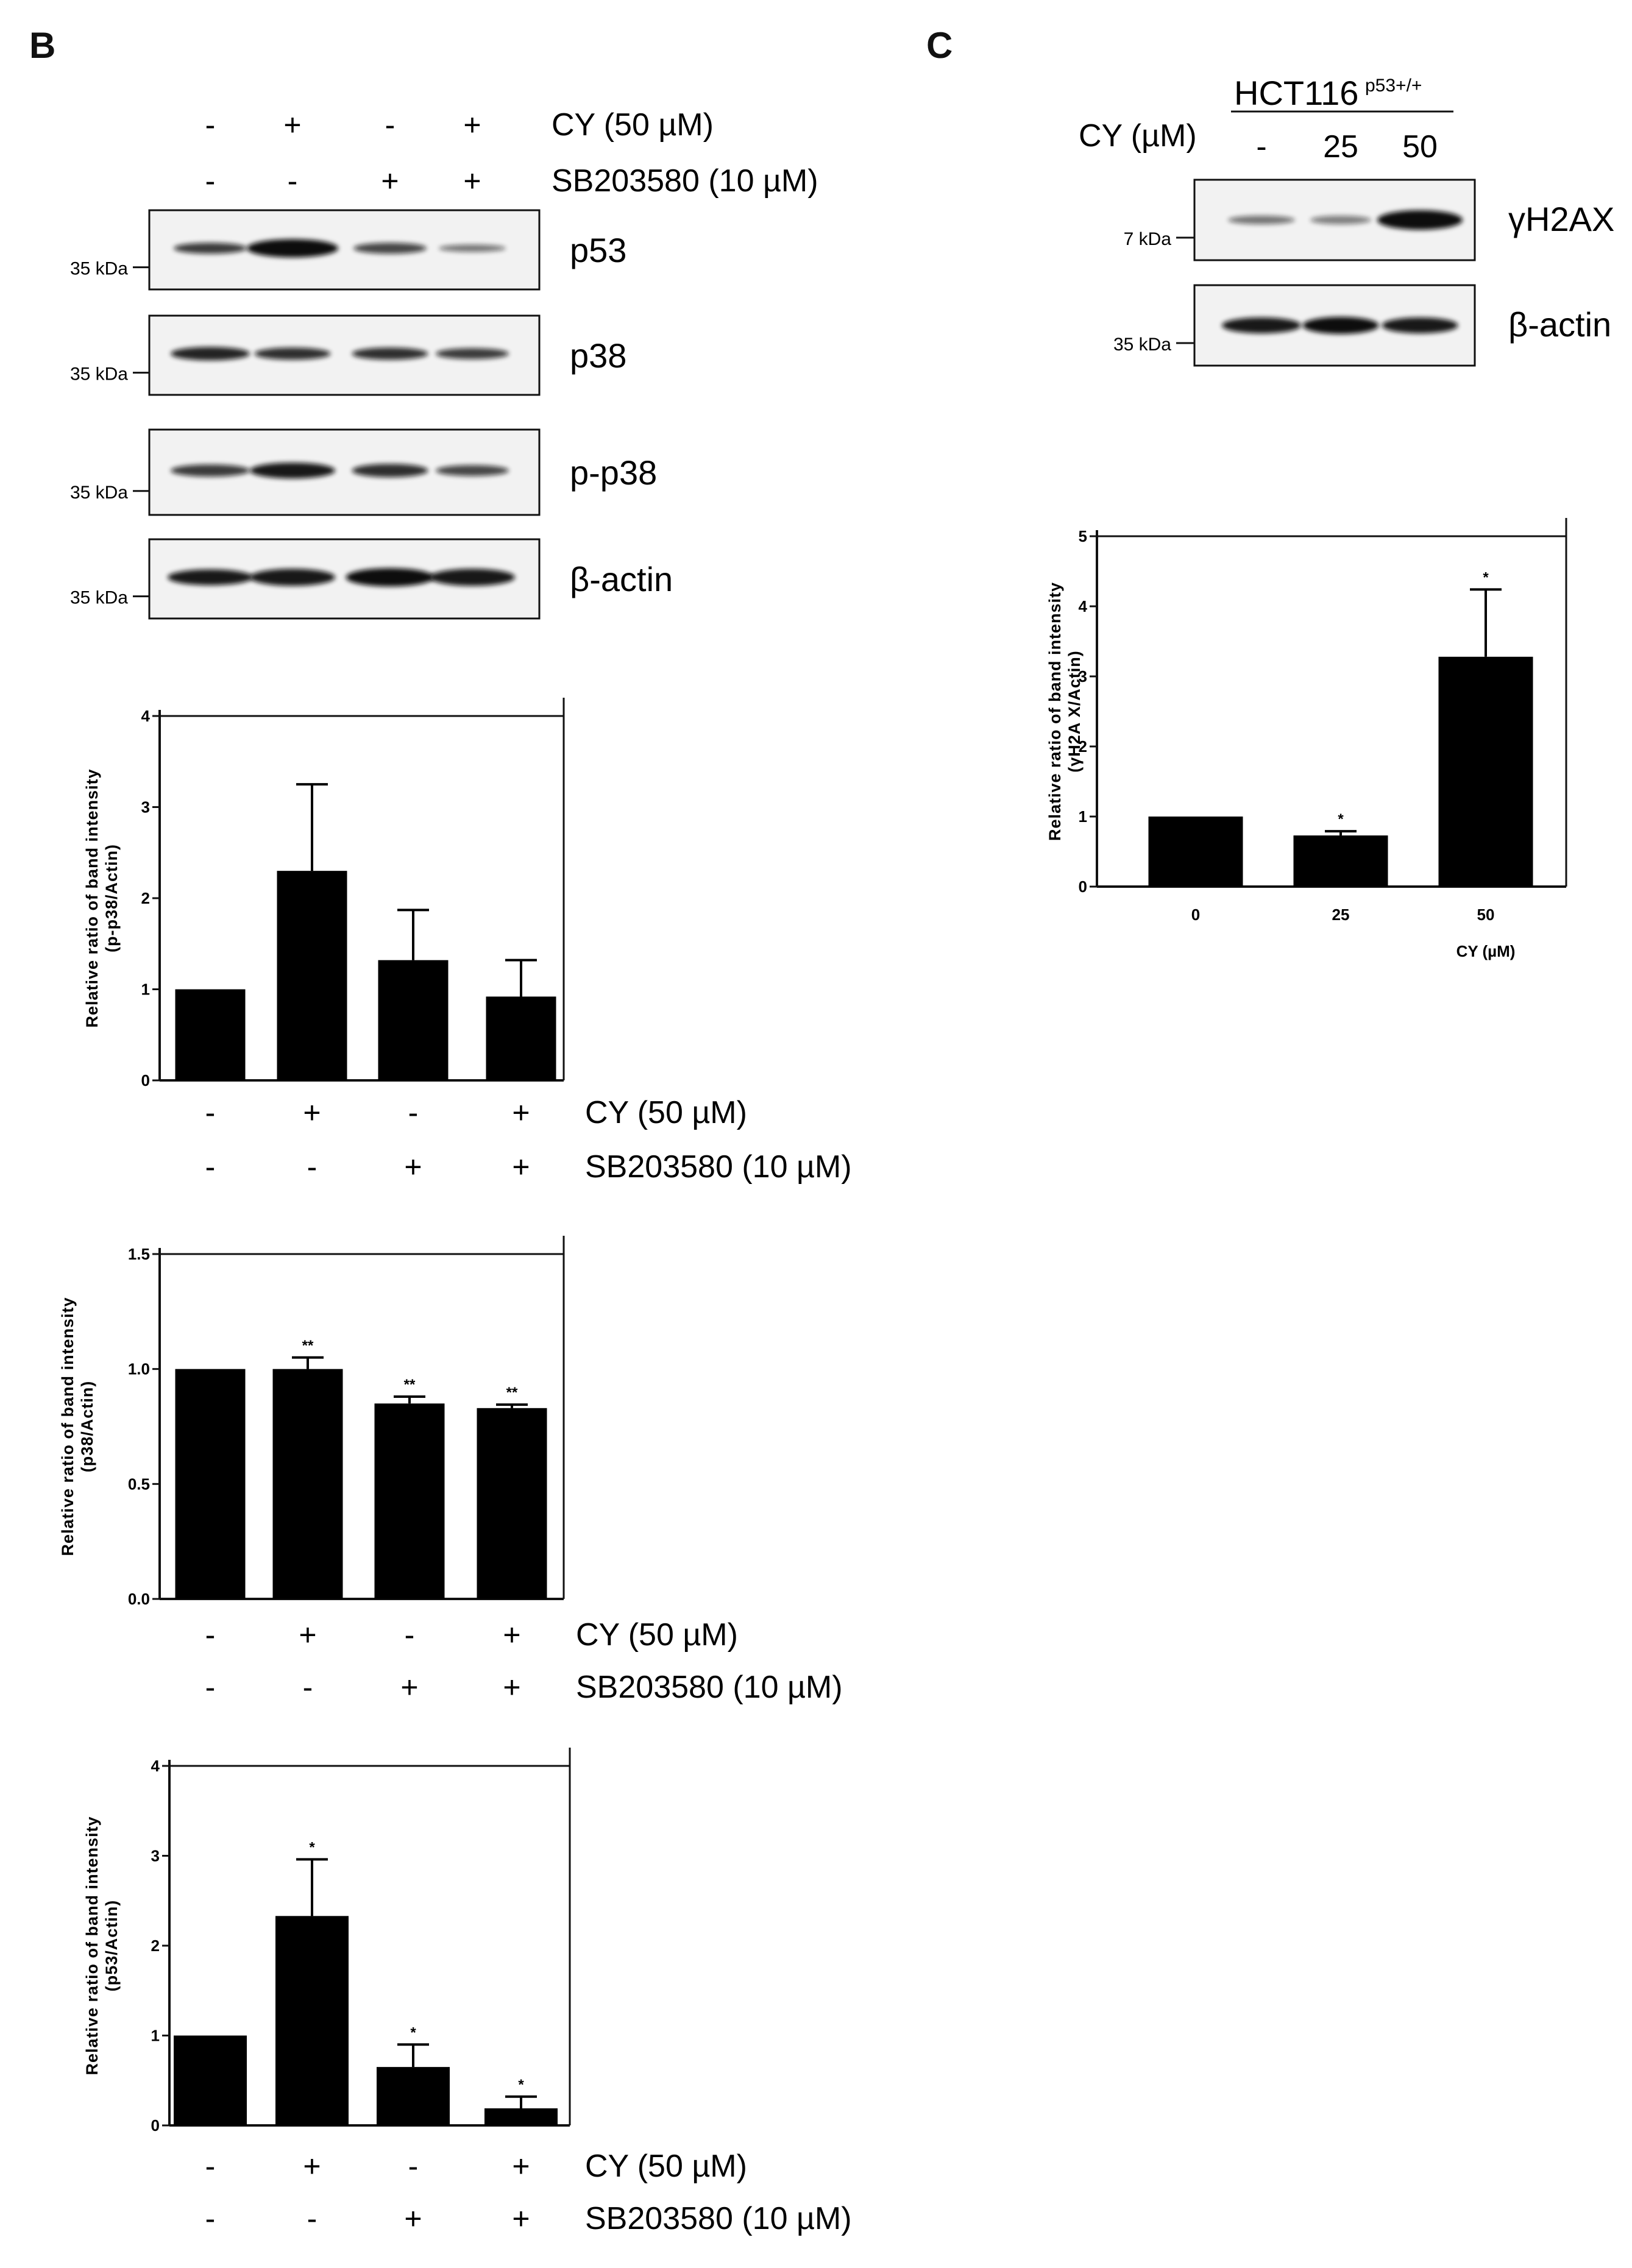  I want to click on panel-label-b: B, so click(42, 45).